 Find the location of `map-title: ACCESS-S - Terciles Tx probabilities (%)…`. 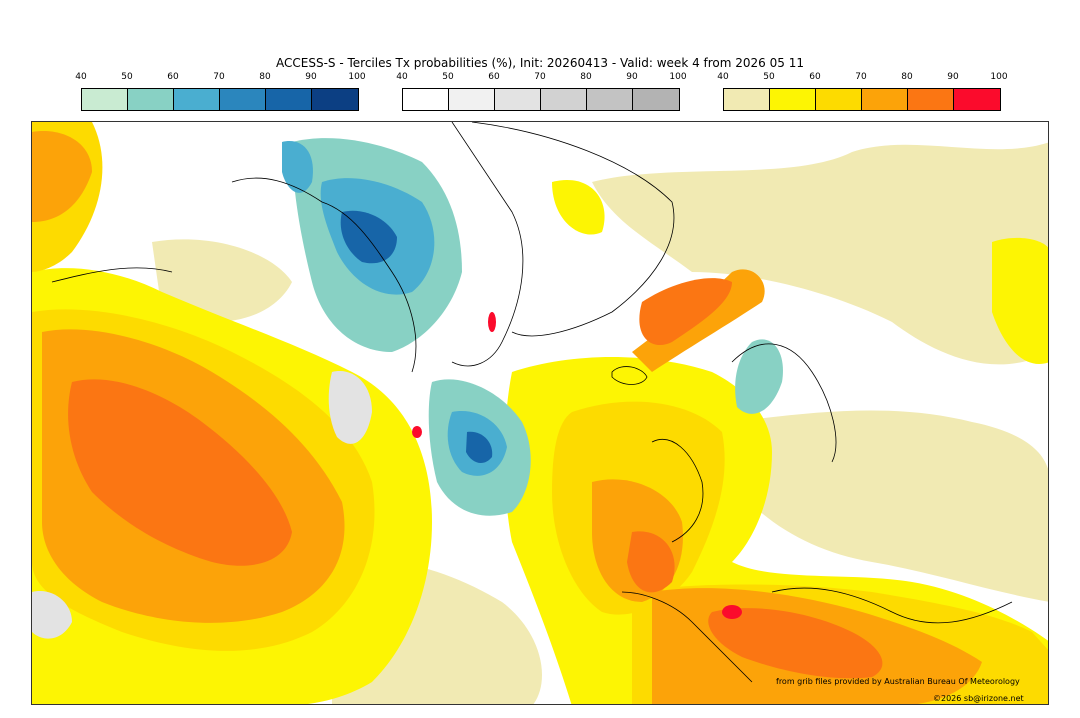

map-title: ACCESS-S - Terciles Tx probabilities (%)… is located at coordinates (540, 63).